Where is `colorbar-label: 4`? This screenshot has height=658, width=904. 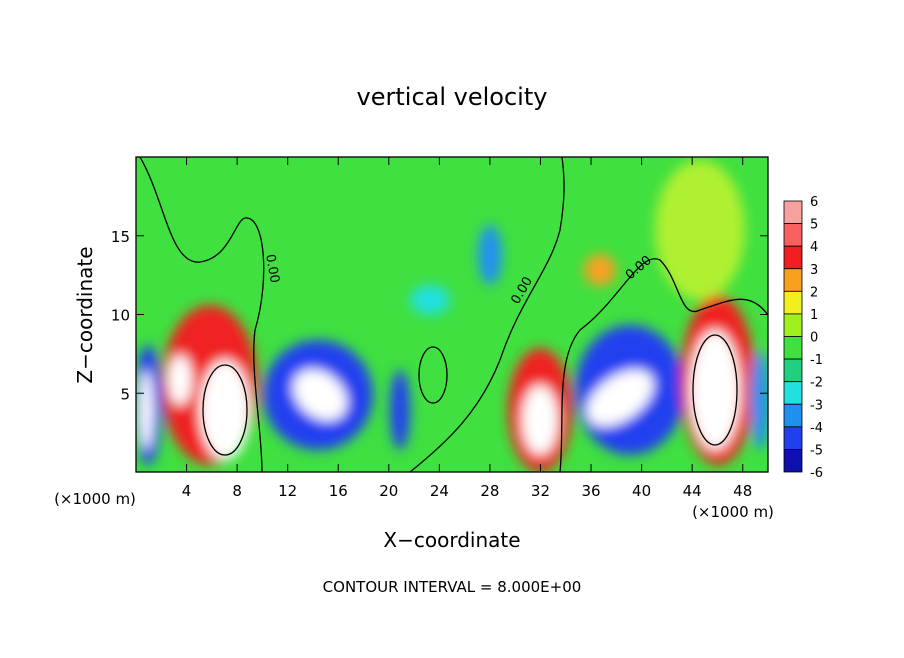 colorbar-label: 4 is located at coordinates (814, 247).